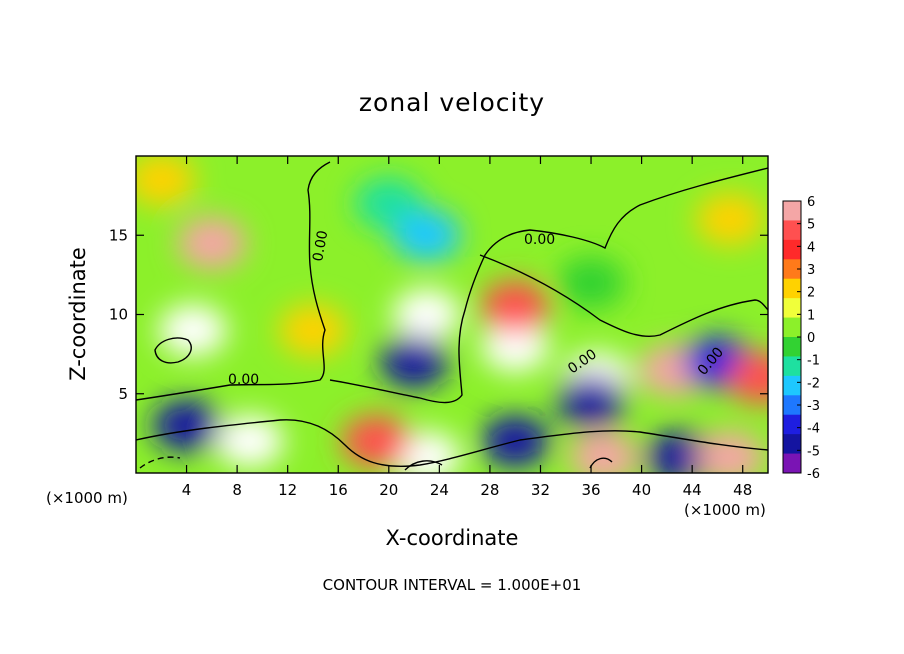 This screenshot has width=904, height=654. Describe the element at coordinates (813, 406) in the screenshot. I see `colorbar-tick-label: -3` at that location.